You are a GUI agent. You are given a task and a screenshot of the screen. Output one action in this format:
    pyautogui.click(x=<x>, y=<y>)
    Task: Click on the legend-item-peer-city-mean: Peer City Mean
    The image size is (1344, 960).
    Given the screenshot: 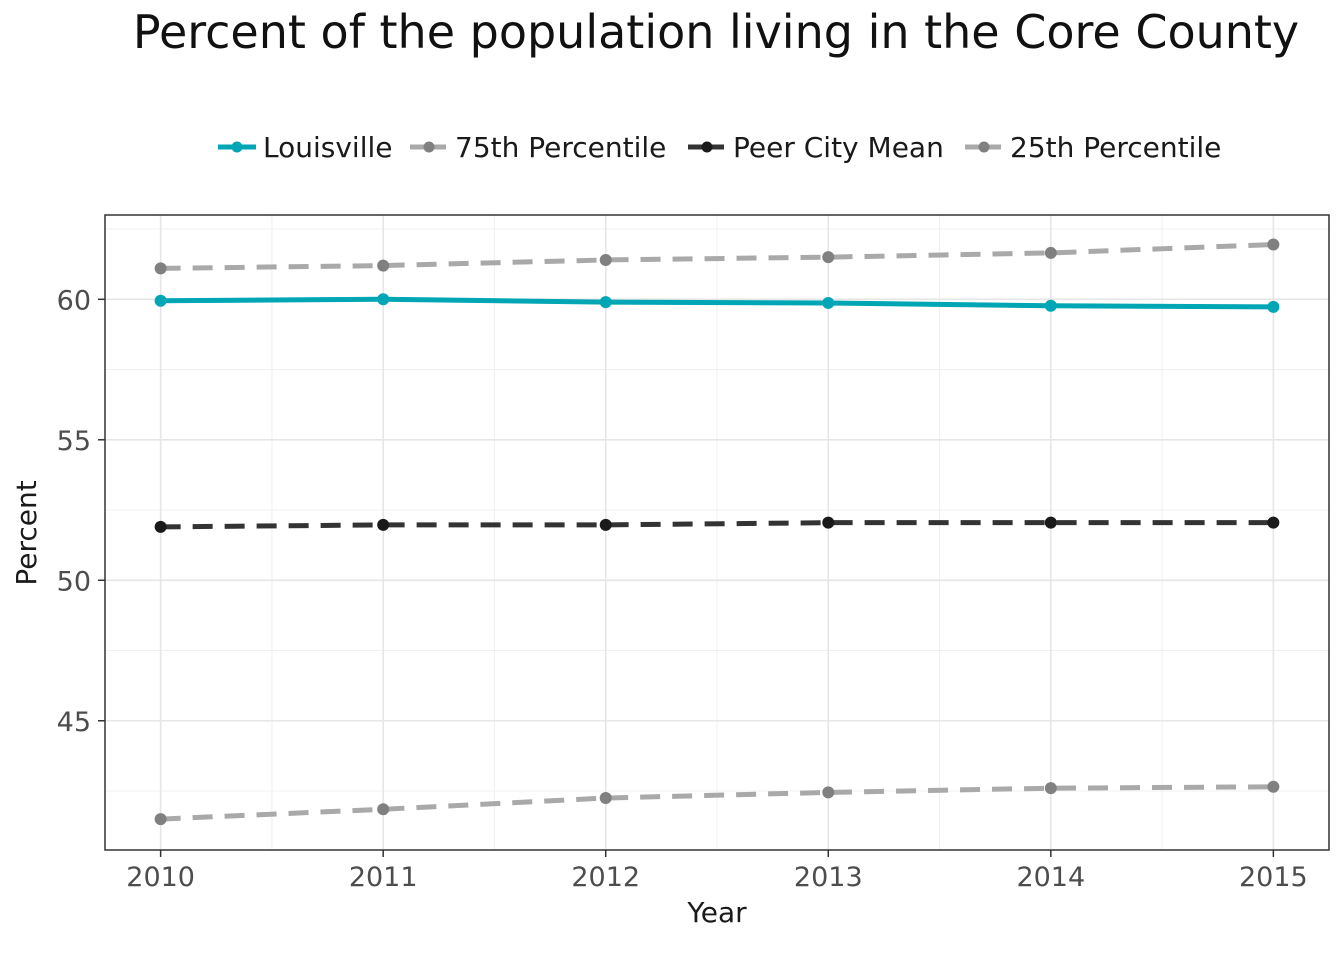 What is the action you would take?
    pyautogui.click(x=816, y=147)
    